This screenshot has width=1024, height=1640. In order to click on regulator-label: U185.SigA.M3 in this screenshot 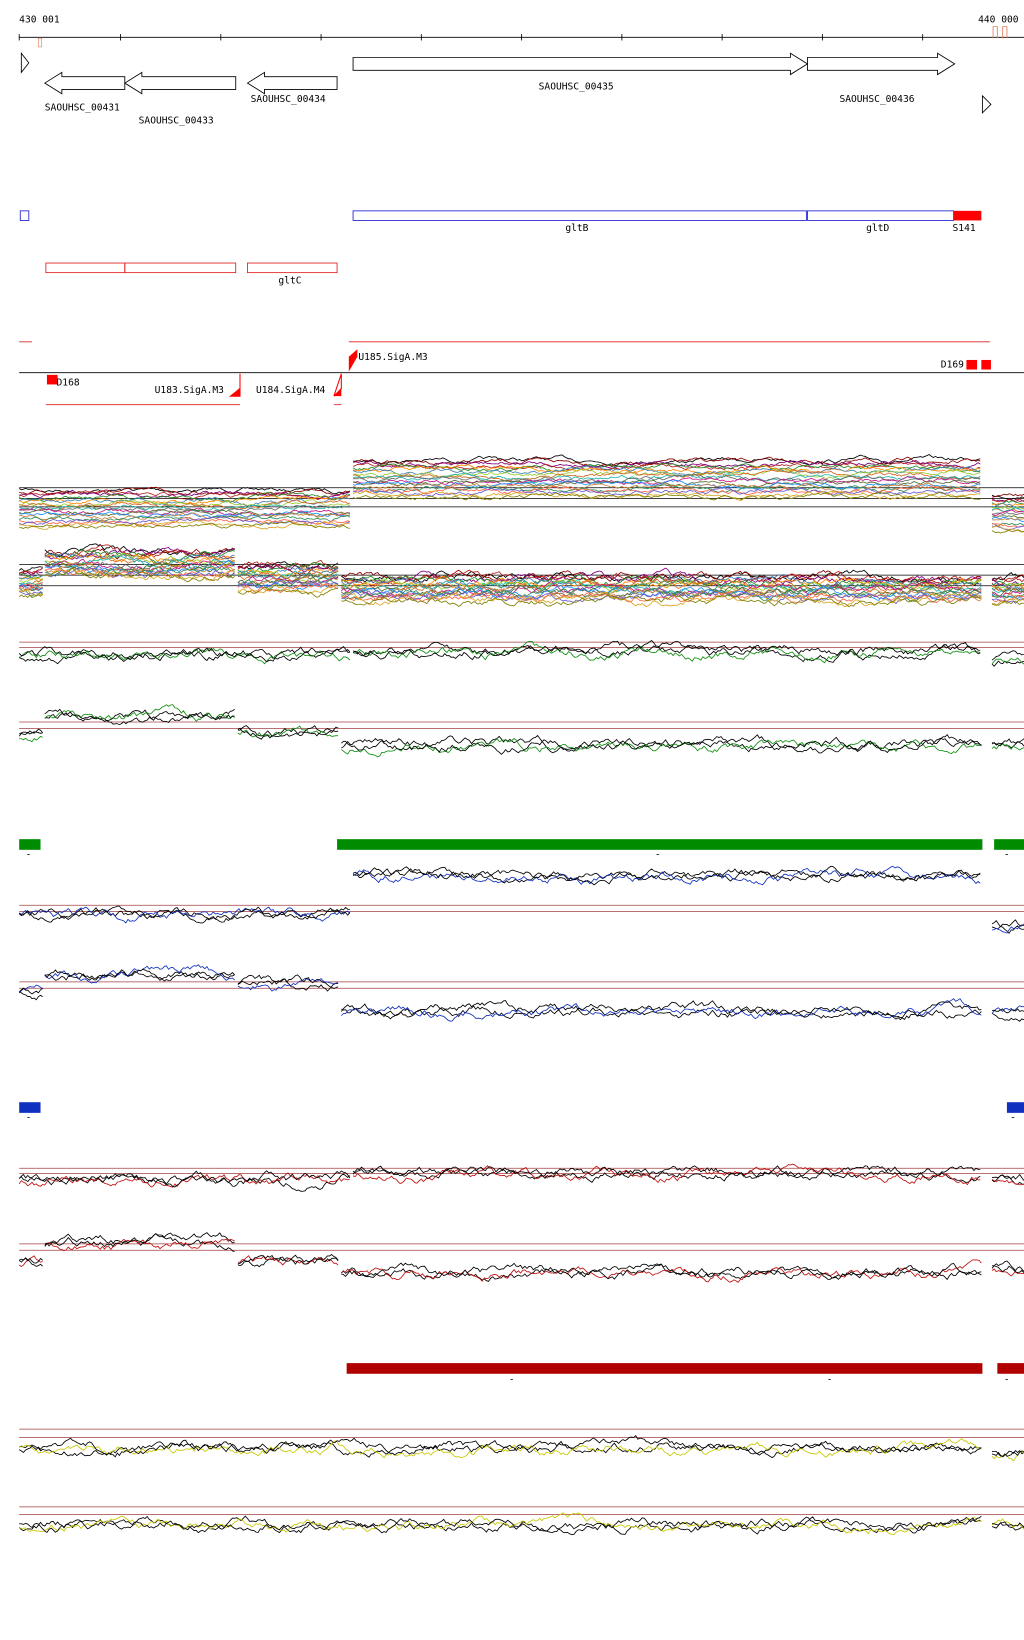, I will do `click(392, 357)`.